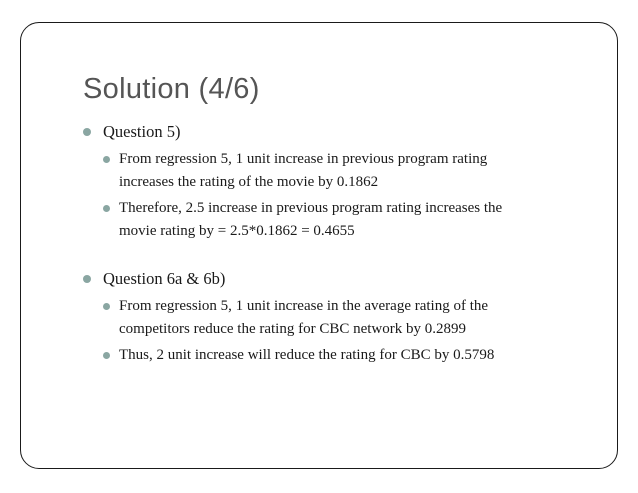 Image resolution: width=638 pixels, height=493 pixels. I want to click on section-question-5: Question 5), so click(338, 132).